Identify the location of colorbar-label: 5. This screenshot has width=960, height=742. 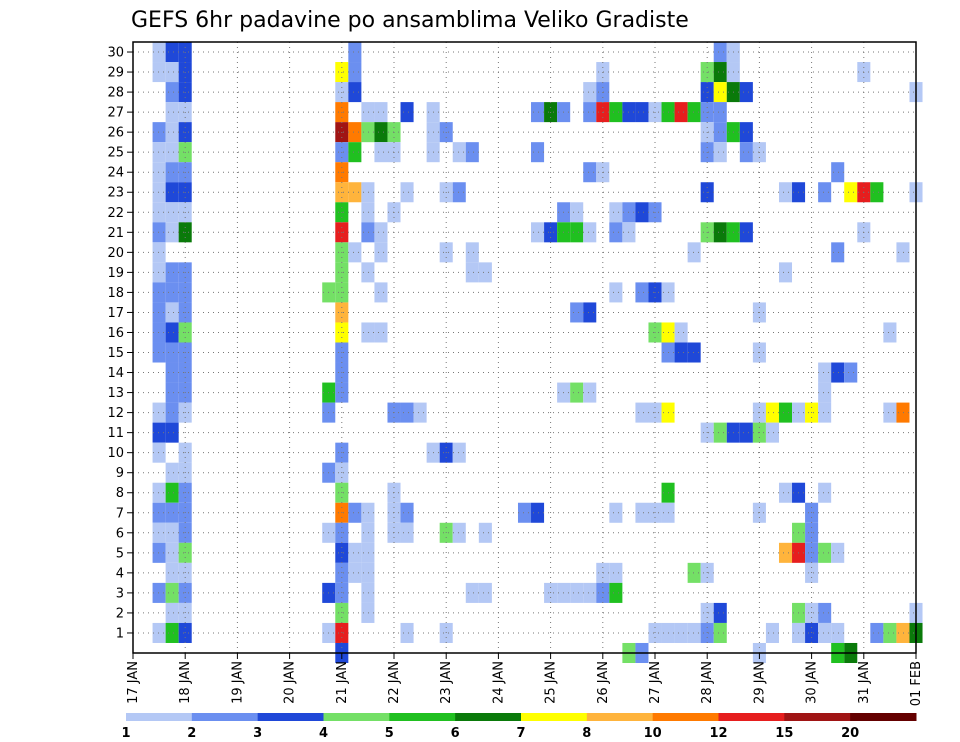
(389, 733).